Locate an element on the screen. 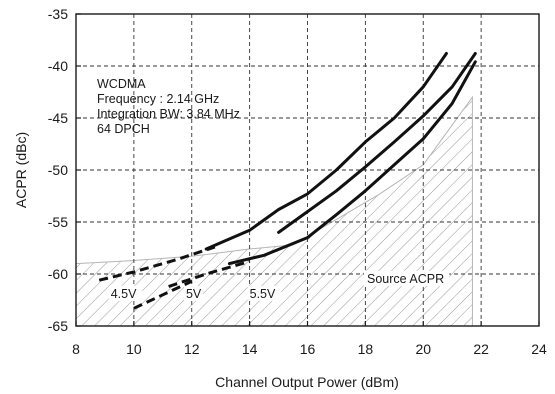  x-tick-label-8: 24 is located at coordinates (539, 349).